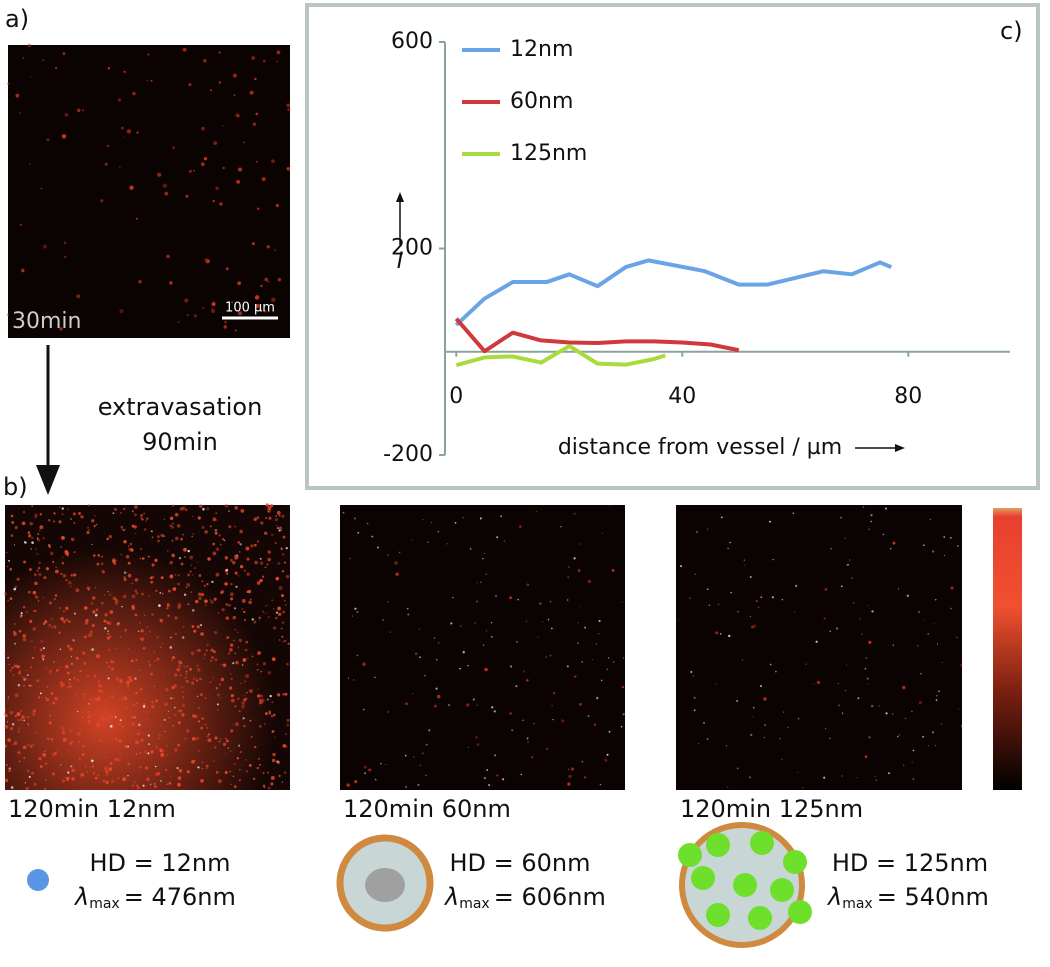 The width and height of the screenshot is (1050, 967). What do you see at coordinates (548, 153) in the screenshot?
I see `legend-label: 125nm` at bounding box center [548, 153].